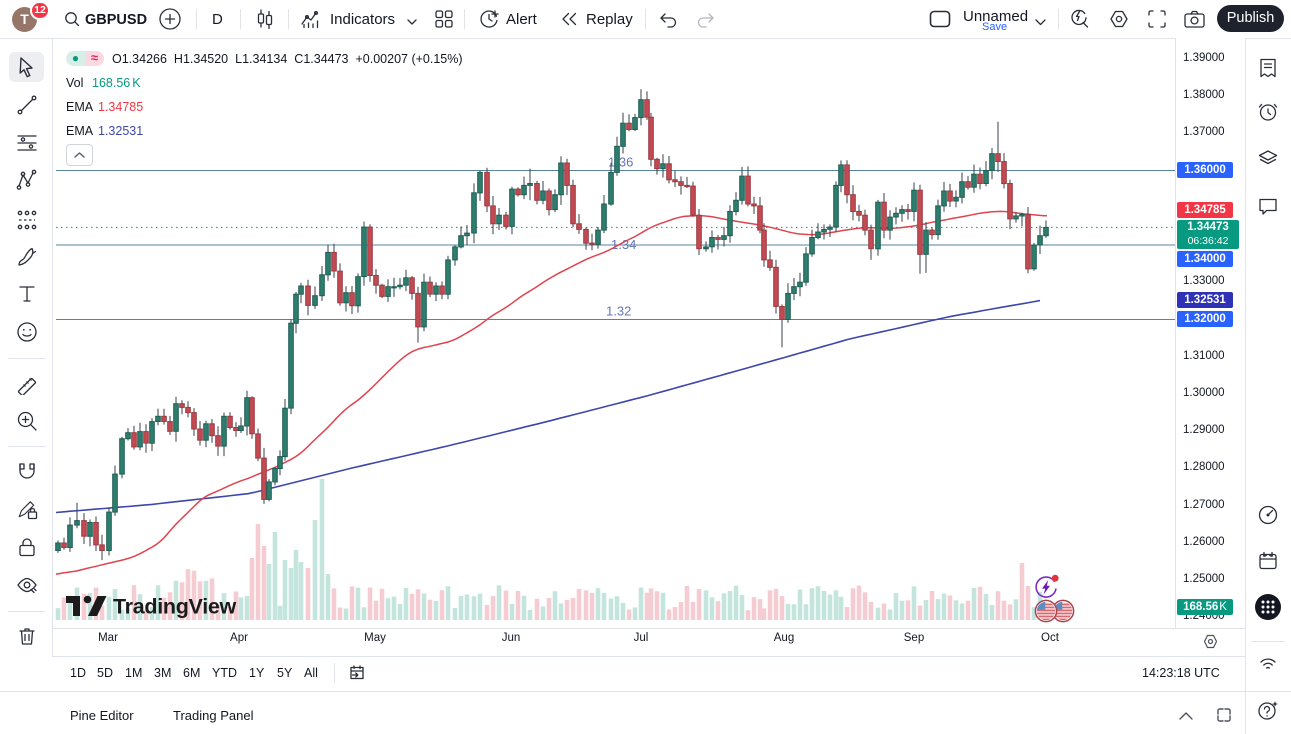 The width and height of the screenshot is (1291, 734). Describe the element at coordinates (620, 162) in the screenshot. I see `svg-text: 1.36` at that location.